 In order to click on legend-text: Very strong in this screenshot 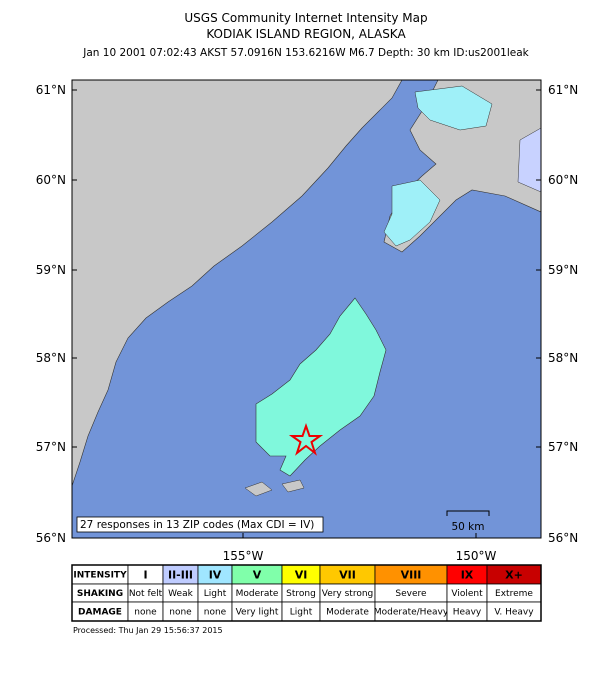, I will do `click(348, 594)`.